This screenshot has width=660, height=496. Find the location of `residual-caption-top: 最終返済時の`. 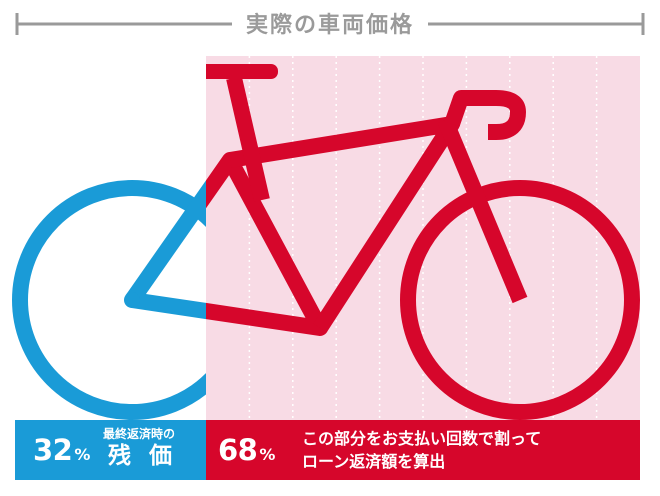

residual-caption-top: 最終返済時の is located at coordinates (139, 434).